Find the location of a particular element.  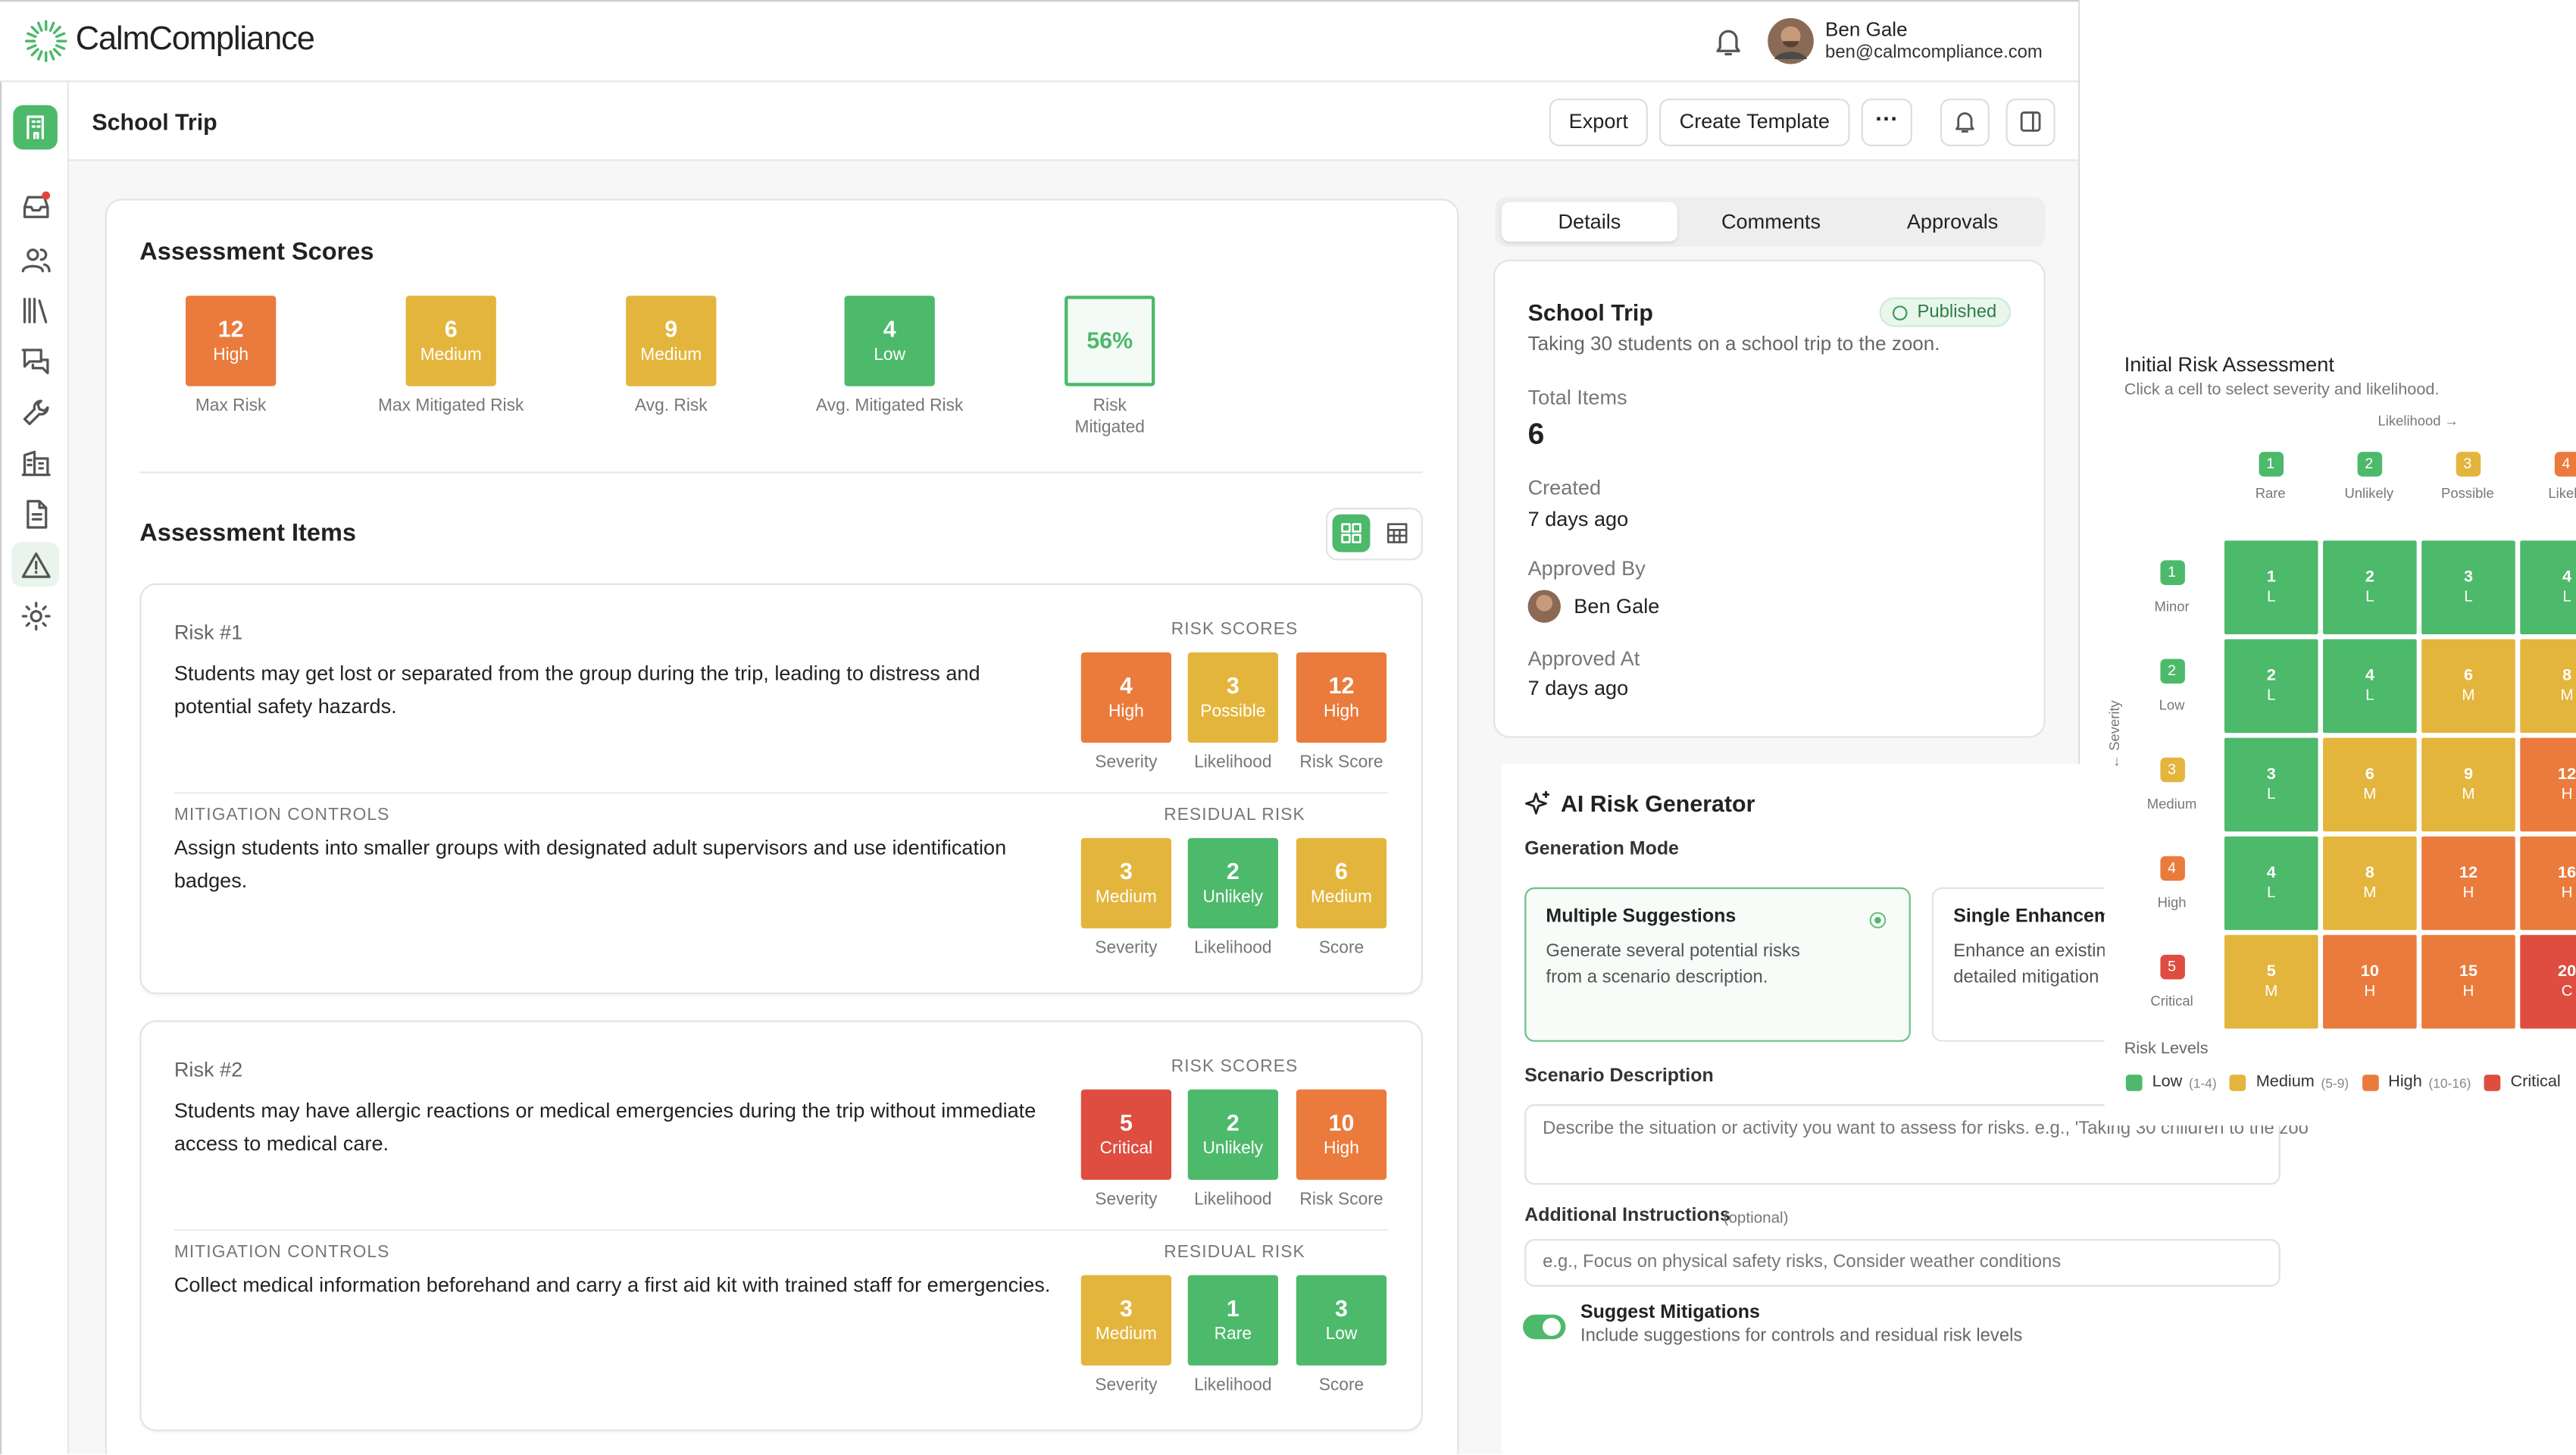

panel-icon is located at coordinates (2030, 121).